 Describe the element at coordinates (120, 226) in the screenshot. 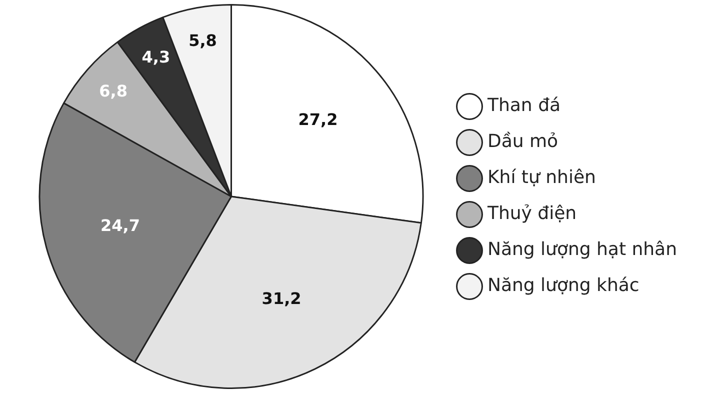

I see `data-label: 24,7` at that location.